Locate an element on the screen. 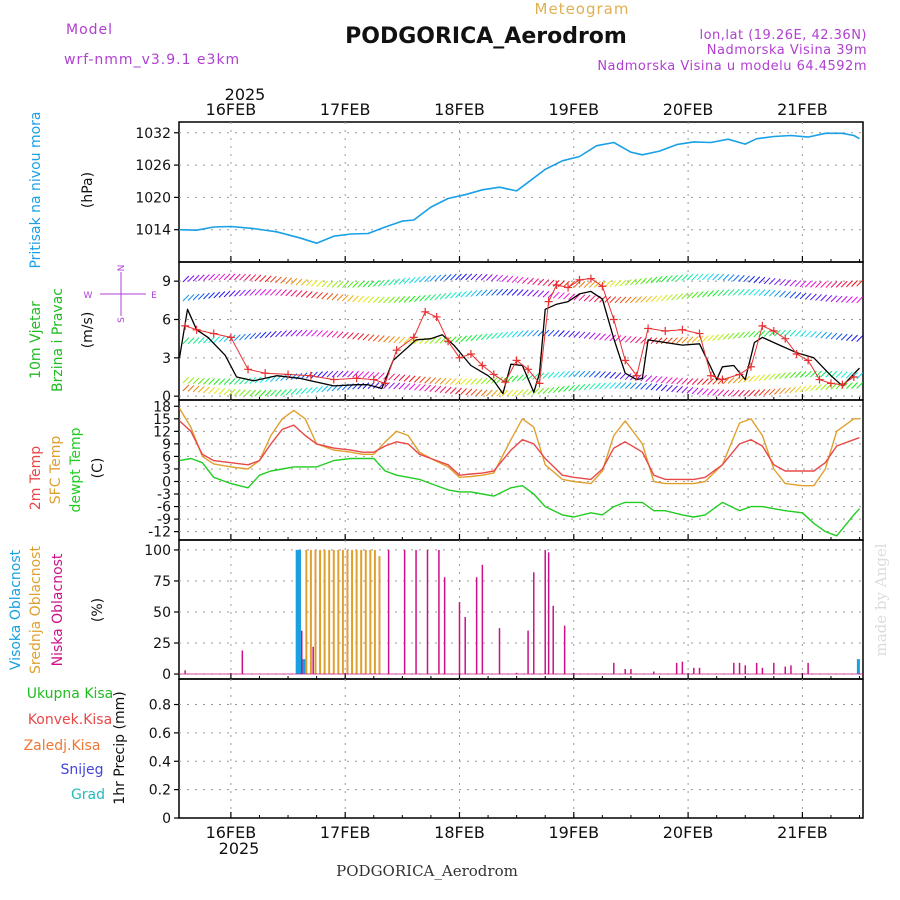 The height and width of the screenshot is (900, 900). bottom-day-label: 17FEB is located at coordinates (345, 832).